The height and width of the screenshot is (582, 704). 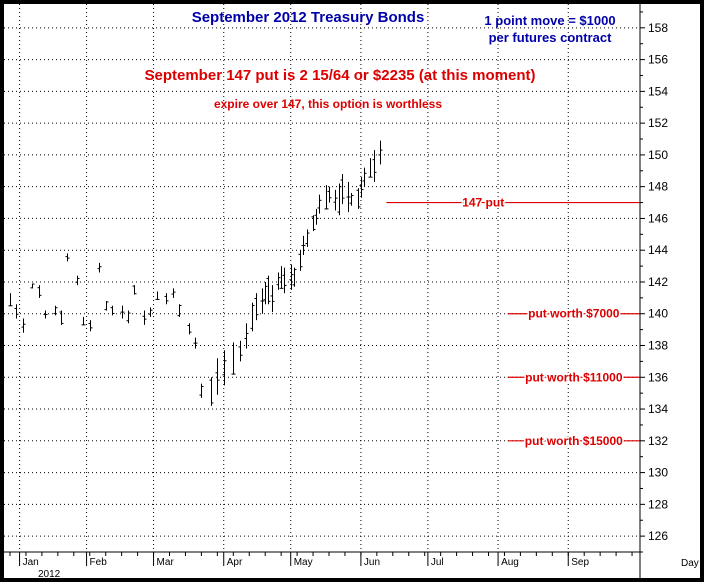 I want to click on level-label: 147 put, so click(x=483, y=203).